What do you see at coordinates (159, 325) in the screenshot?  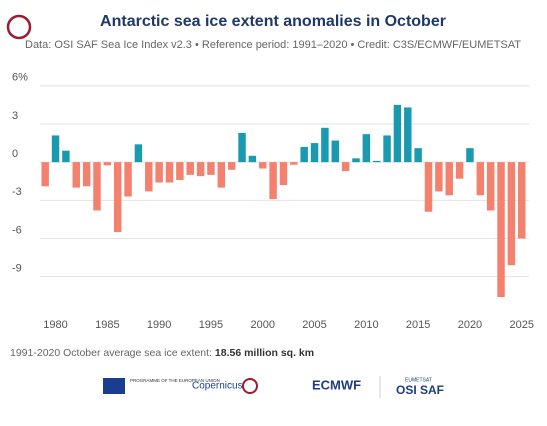 I see `x-tick-label: 1990` at bounding box center [159, 325].